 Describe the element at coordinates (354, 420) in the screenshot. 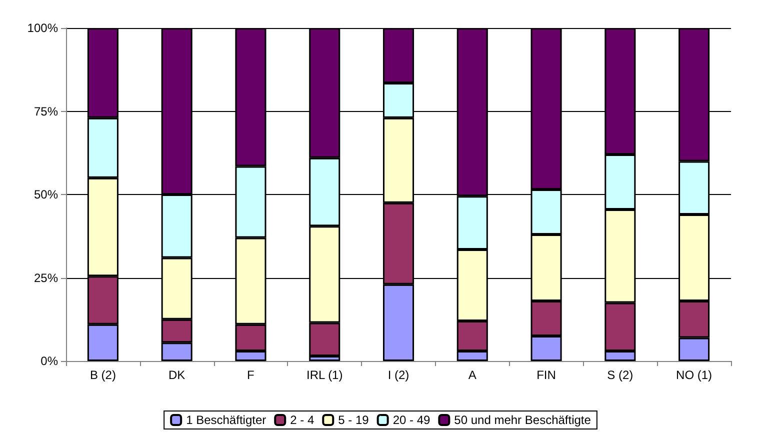

I see `legend-label: 5 - 19` at that location.